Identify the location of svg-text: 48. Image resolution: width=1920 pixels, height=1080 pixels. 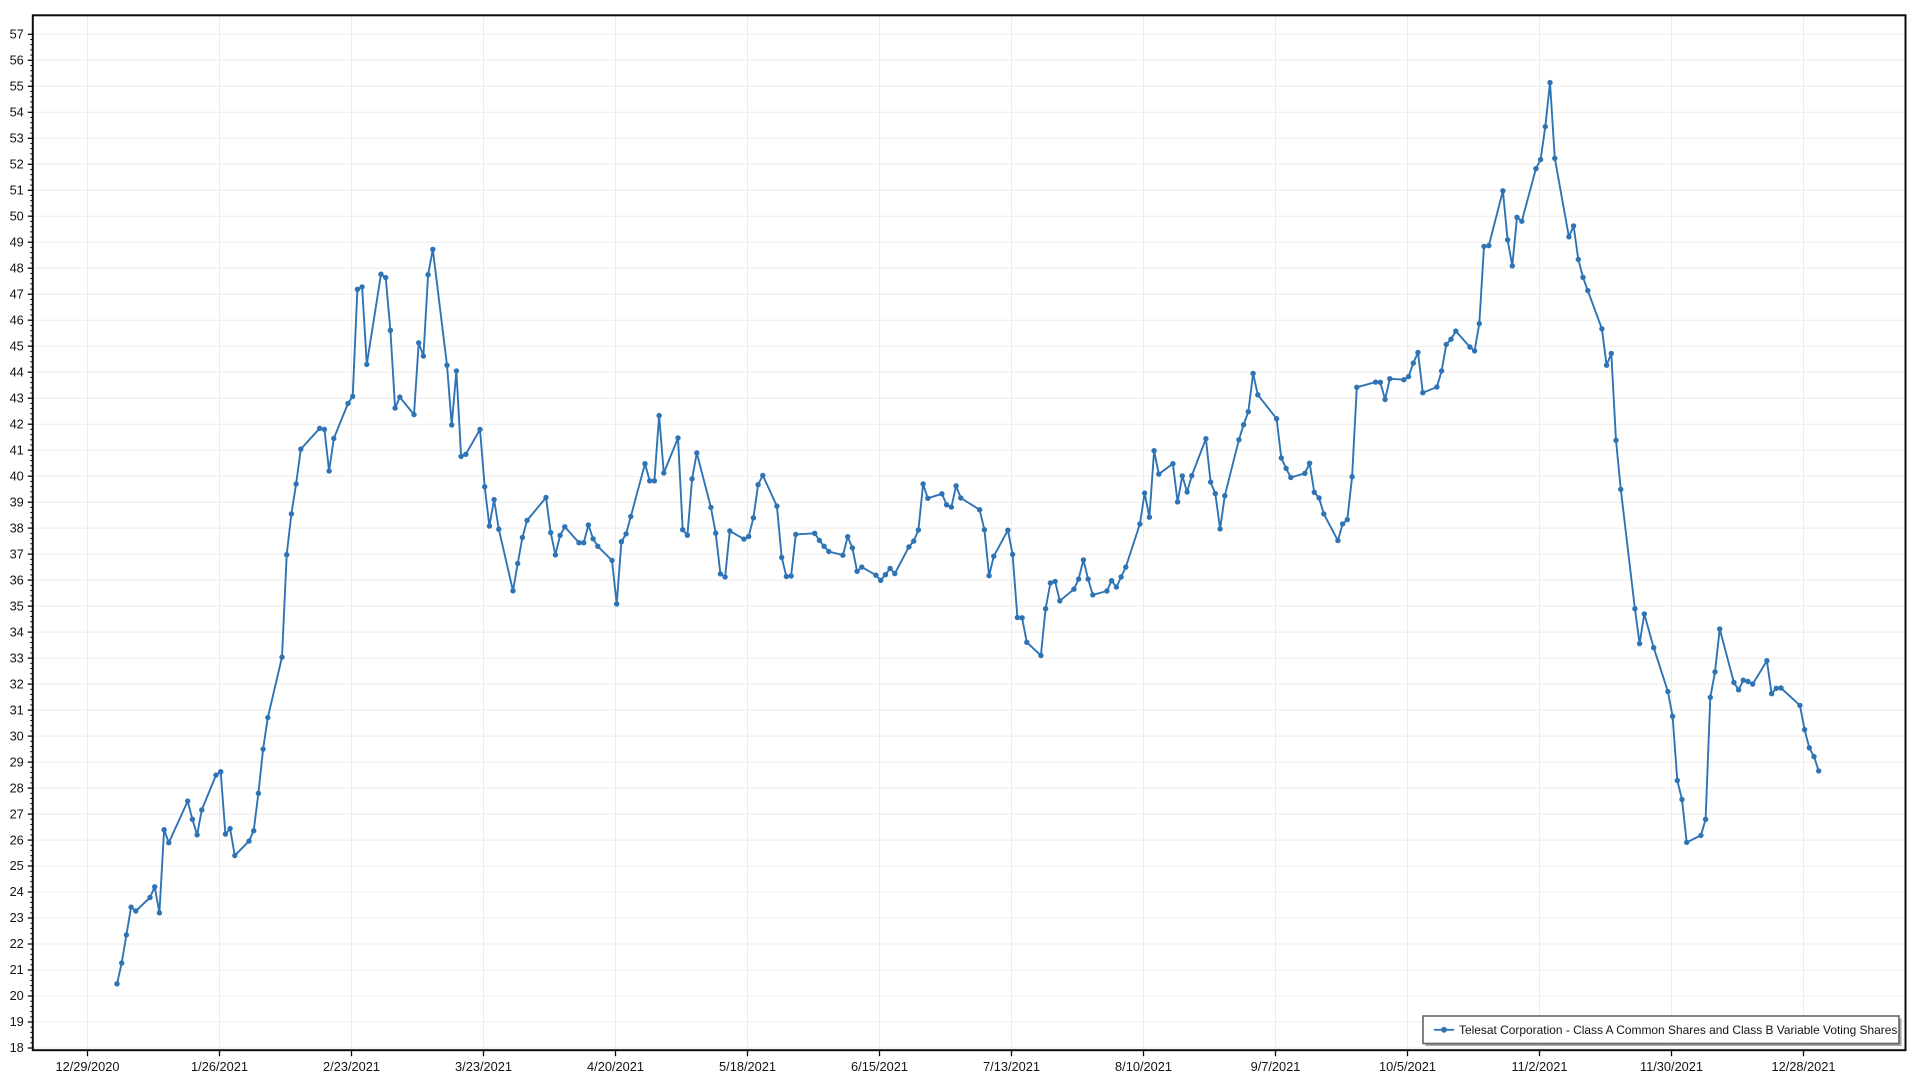
(17, 267).